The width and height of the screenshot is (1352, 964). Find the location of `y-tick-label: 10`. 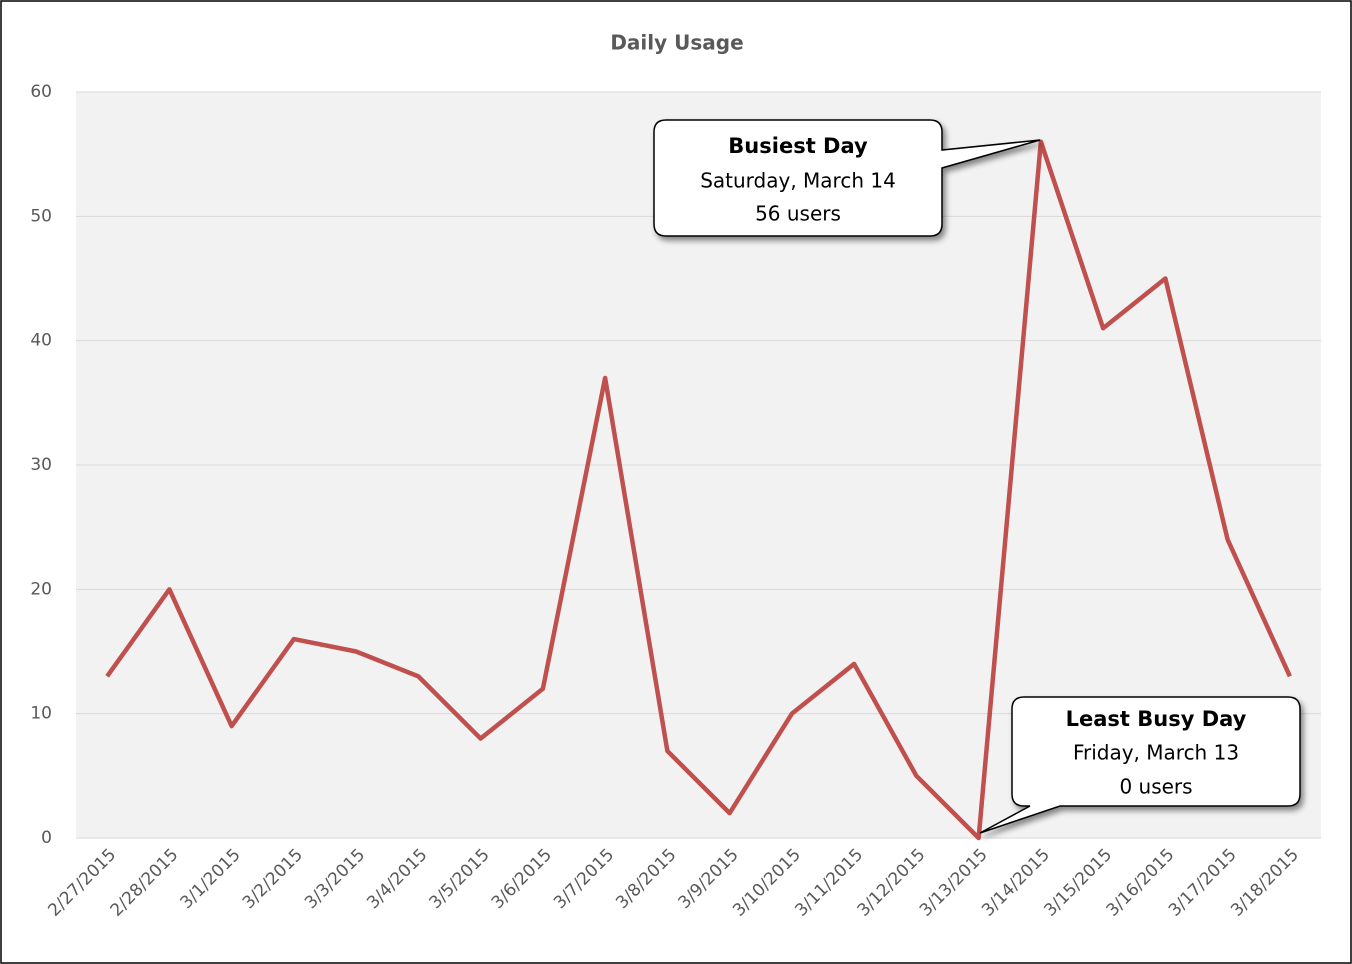

y-tick-label: 10 is located at coordinates (41, 714).